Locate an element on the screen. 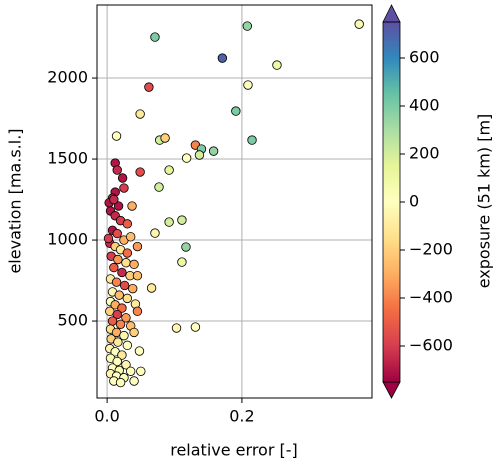 The height and width of the screenshot is (466, 500). colorbar-tick-label: −600 is located at coordinates (431, 345).